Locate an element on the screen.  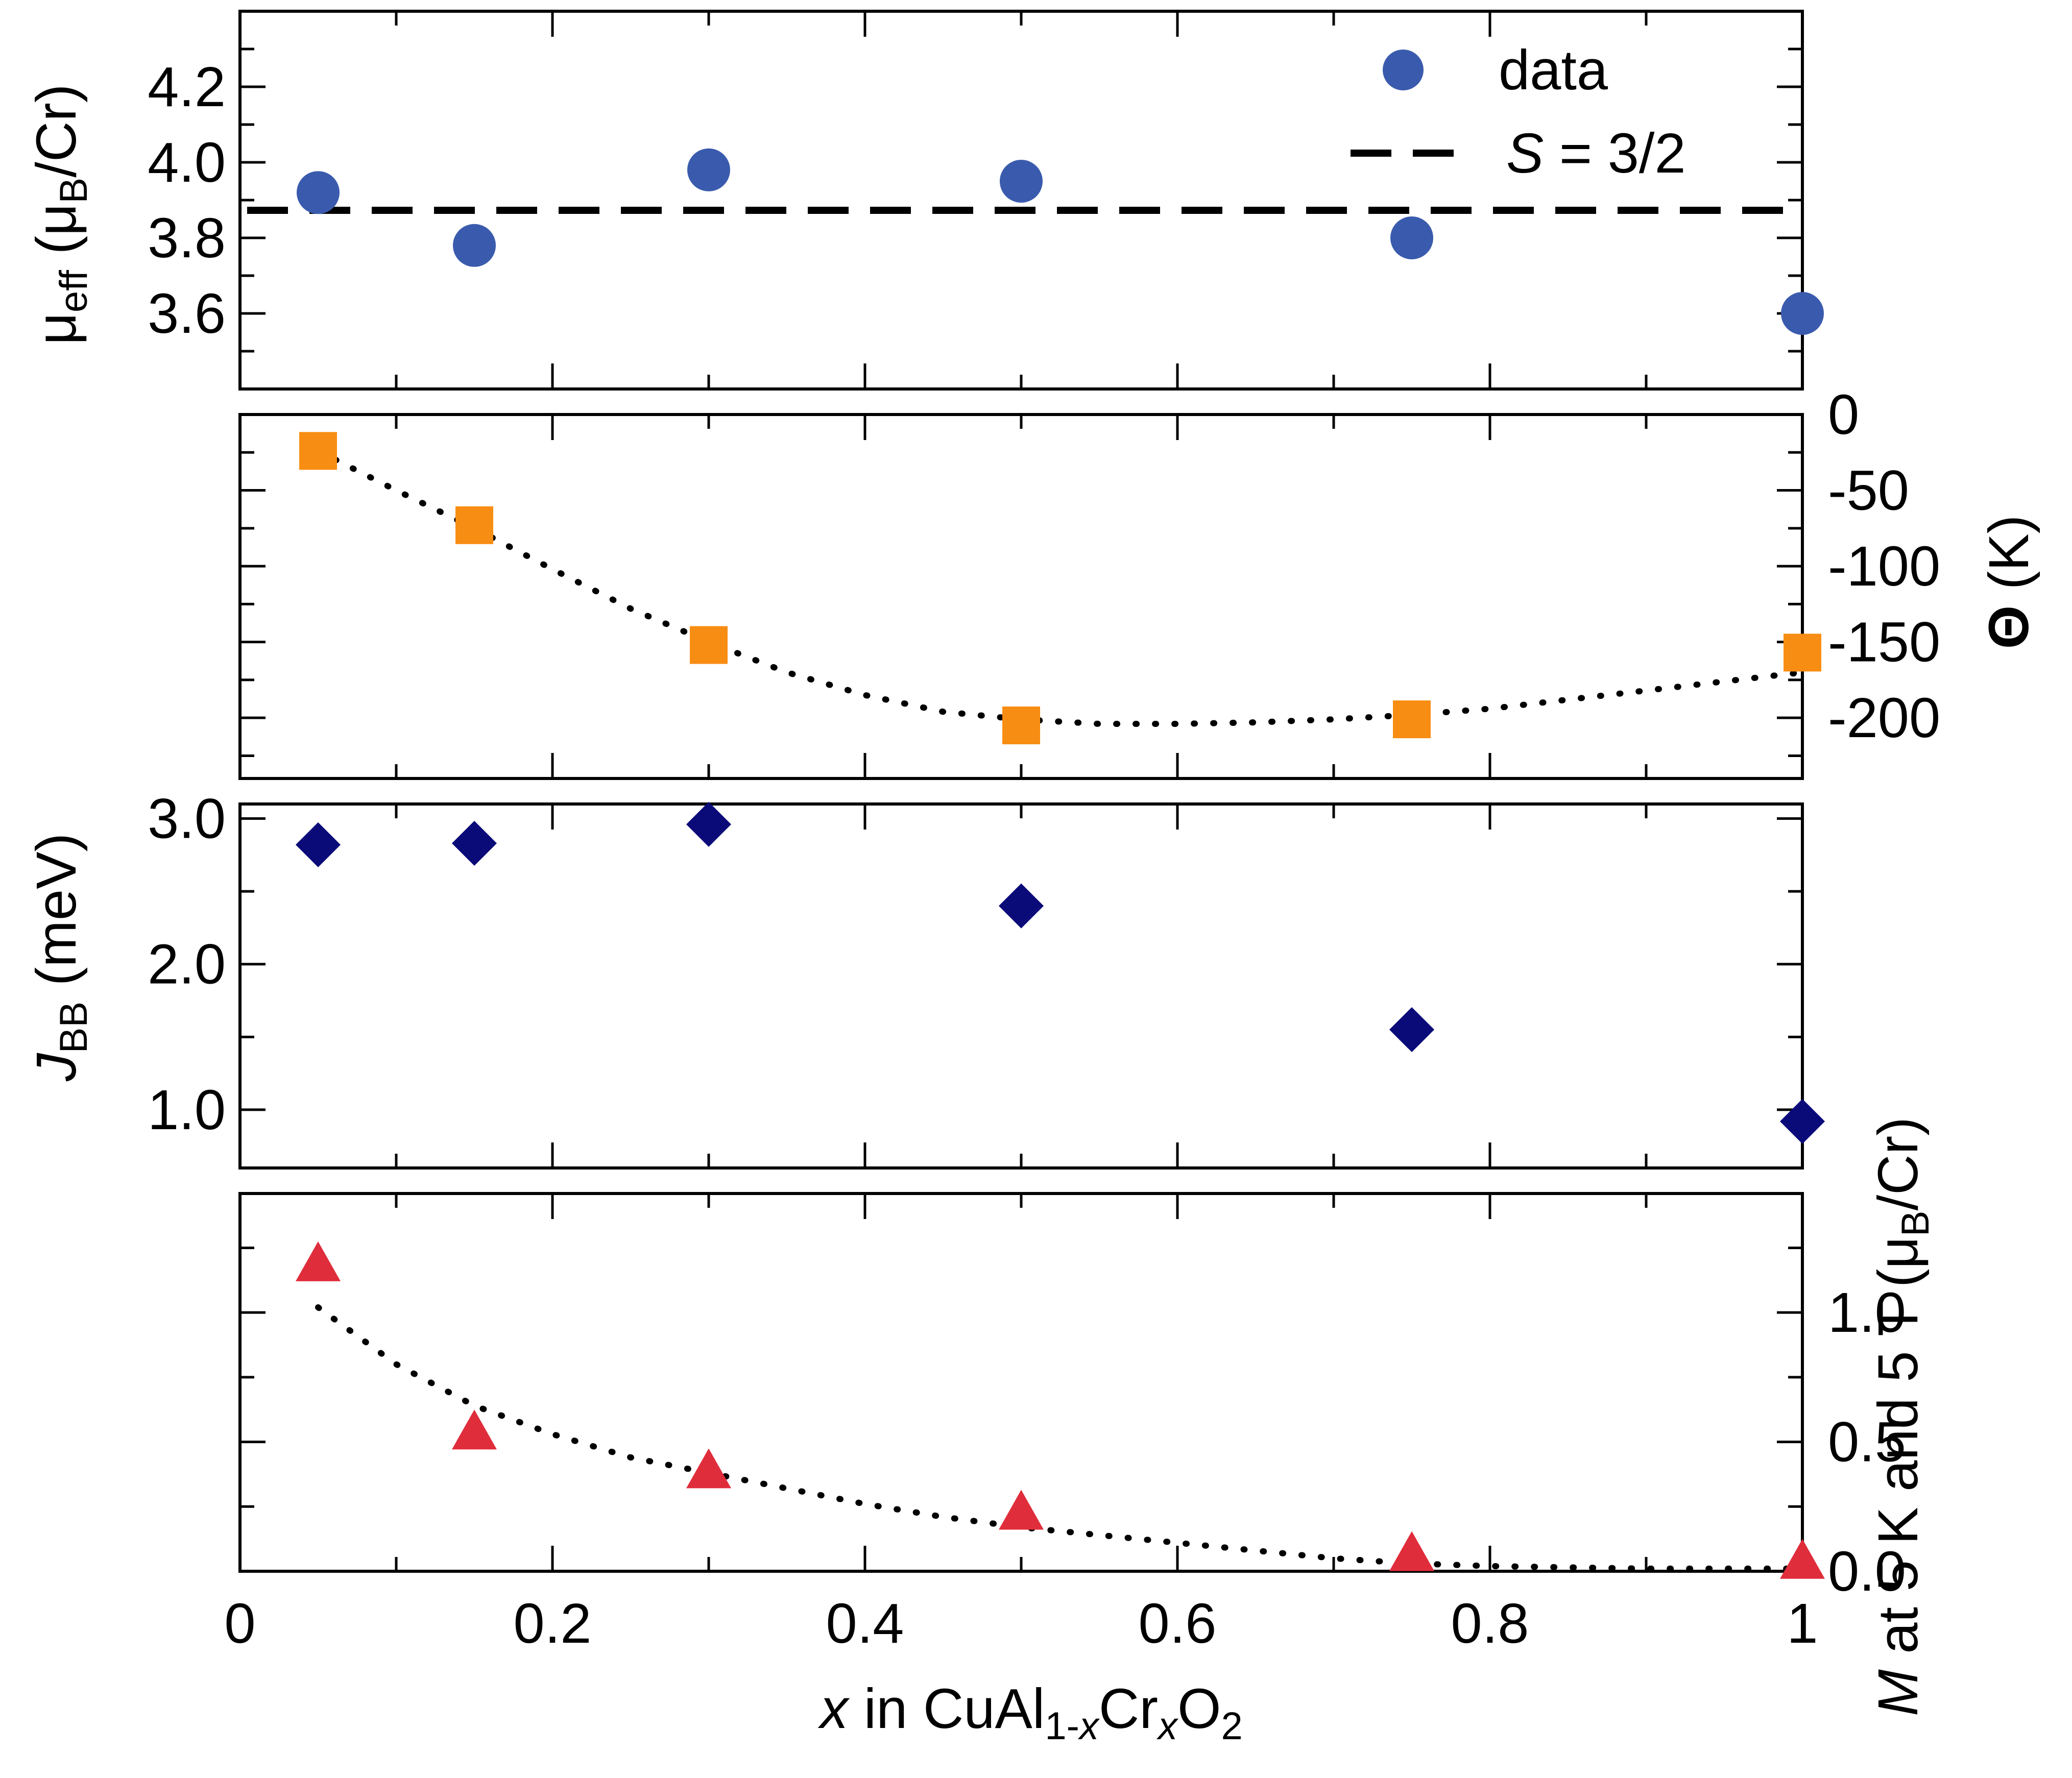
y-axis-label-j-bb: JBB (meV) is located at coordinates (60, 957).